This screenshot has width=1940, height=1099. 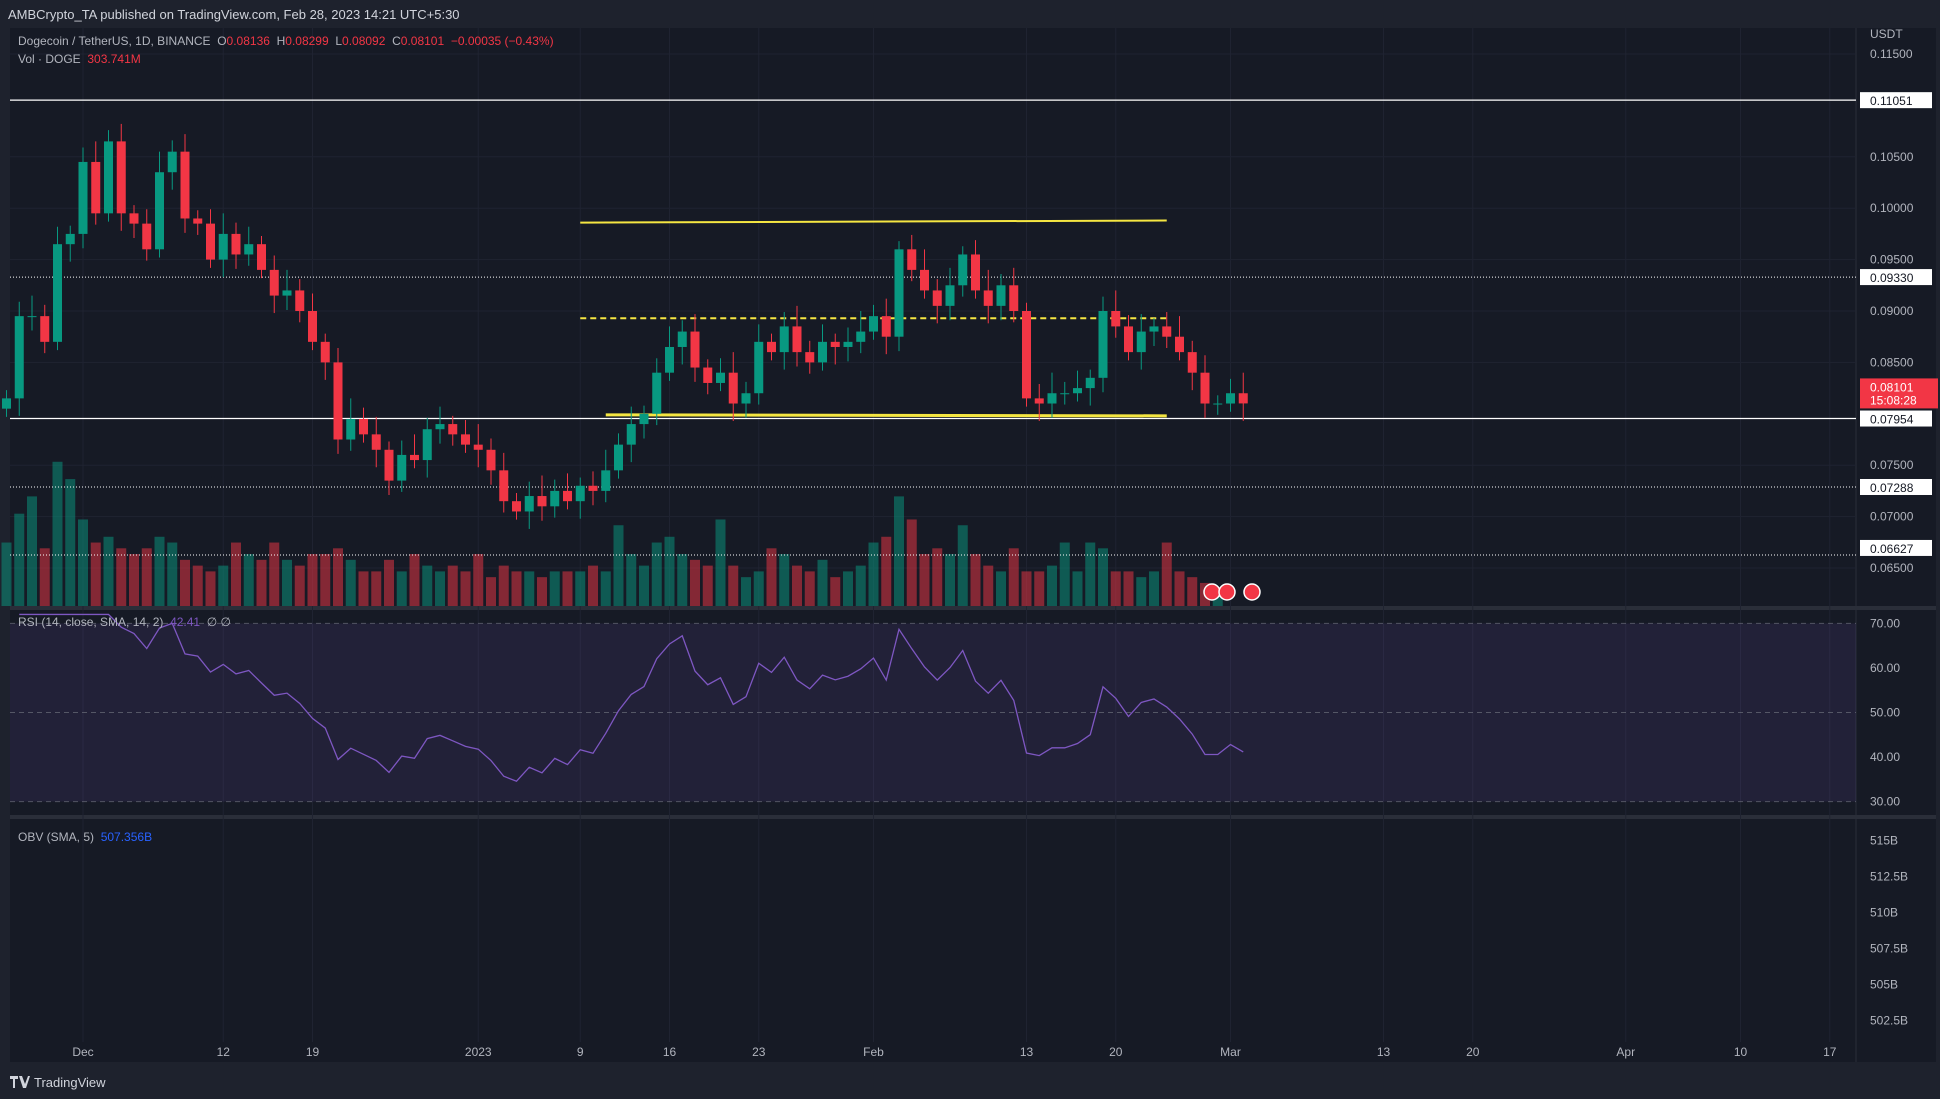 What do you see at coordinates (56, 837) in the screenshot?
I see `obv-label: OBV (SMA, 5)` at bounding box center [56, 837].